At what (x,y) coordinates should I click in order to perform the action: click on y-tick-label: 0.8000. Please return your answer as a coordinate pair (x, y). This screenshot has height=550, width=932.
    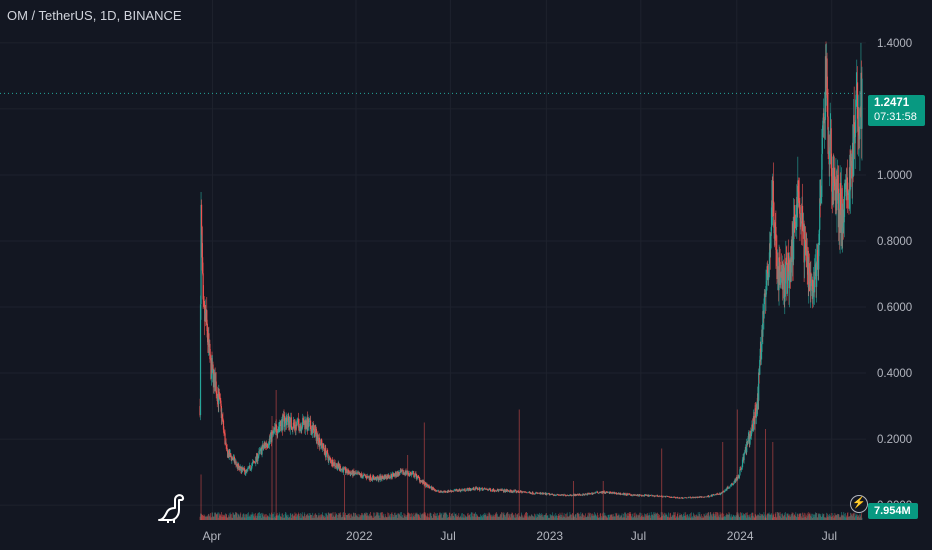
    Looking at the image, I should click on (894, 242).